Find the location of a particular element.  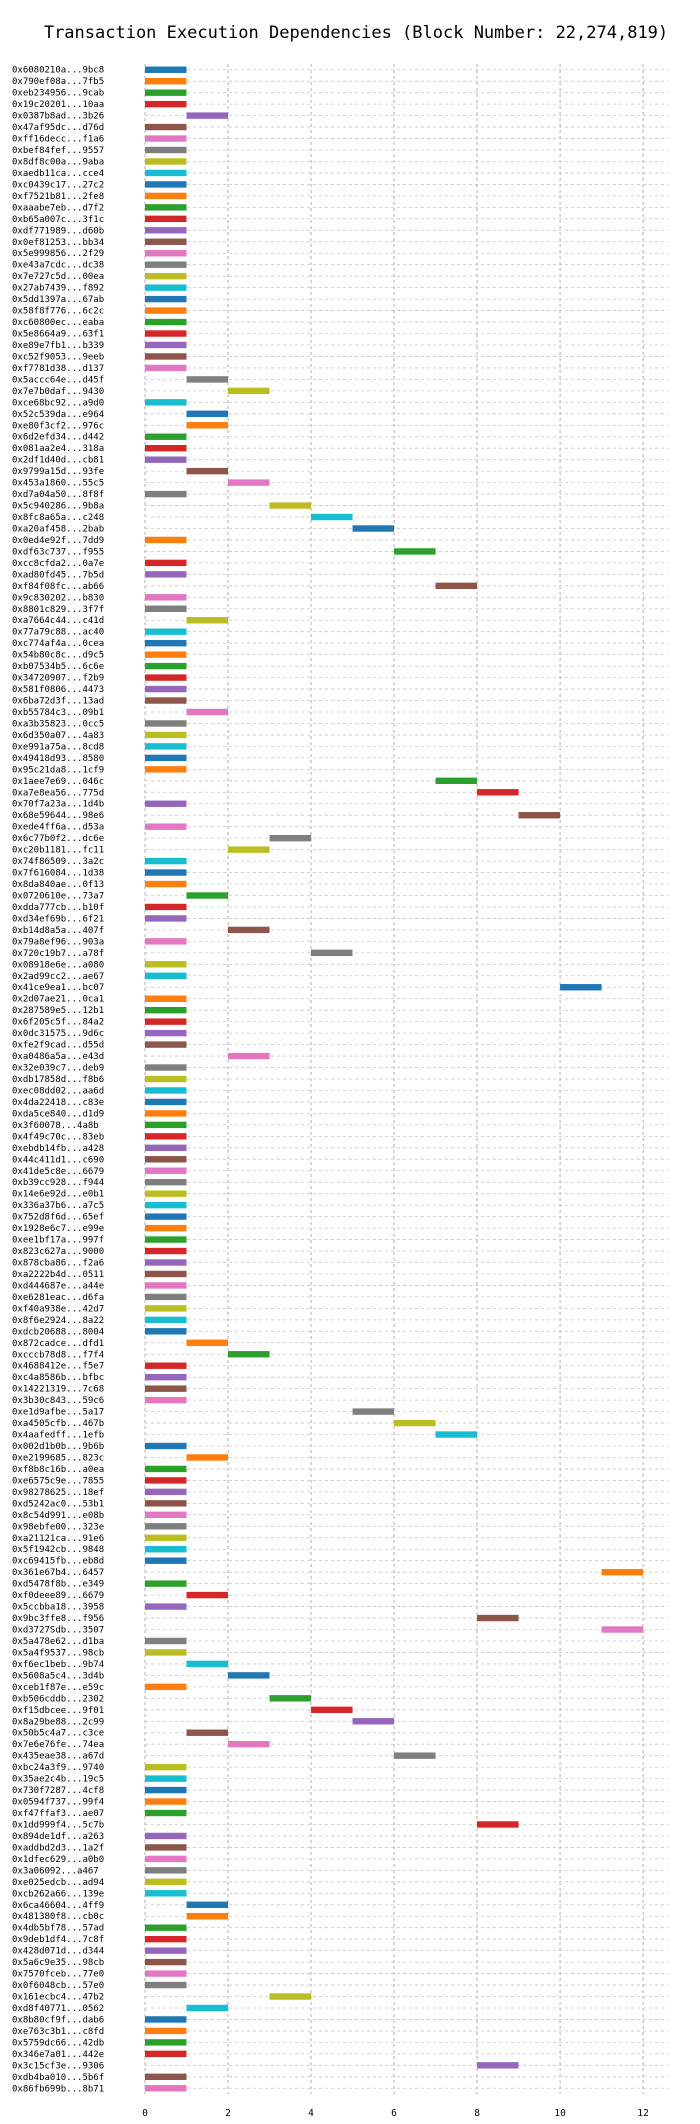

tx-label: 0x8b80cf9f...dab6 is located at coordinates (58, 2020).